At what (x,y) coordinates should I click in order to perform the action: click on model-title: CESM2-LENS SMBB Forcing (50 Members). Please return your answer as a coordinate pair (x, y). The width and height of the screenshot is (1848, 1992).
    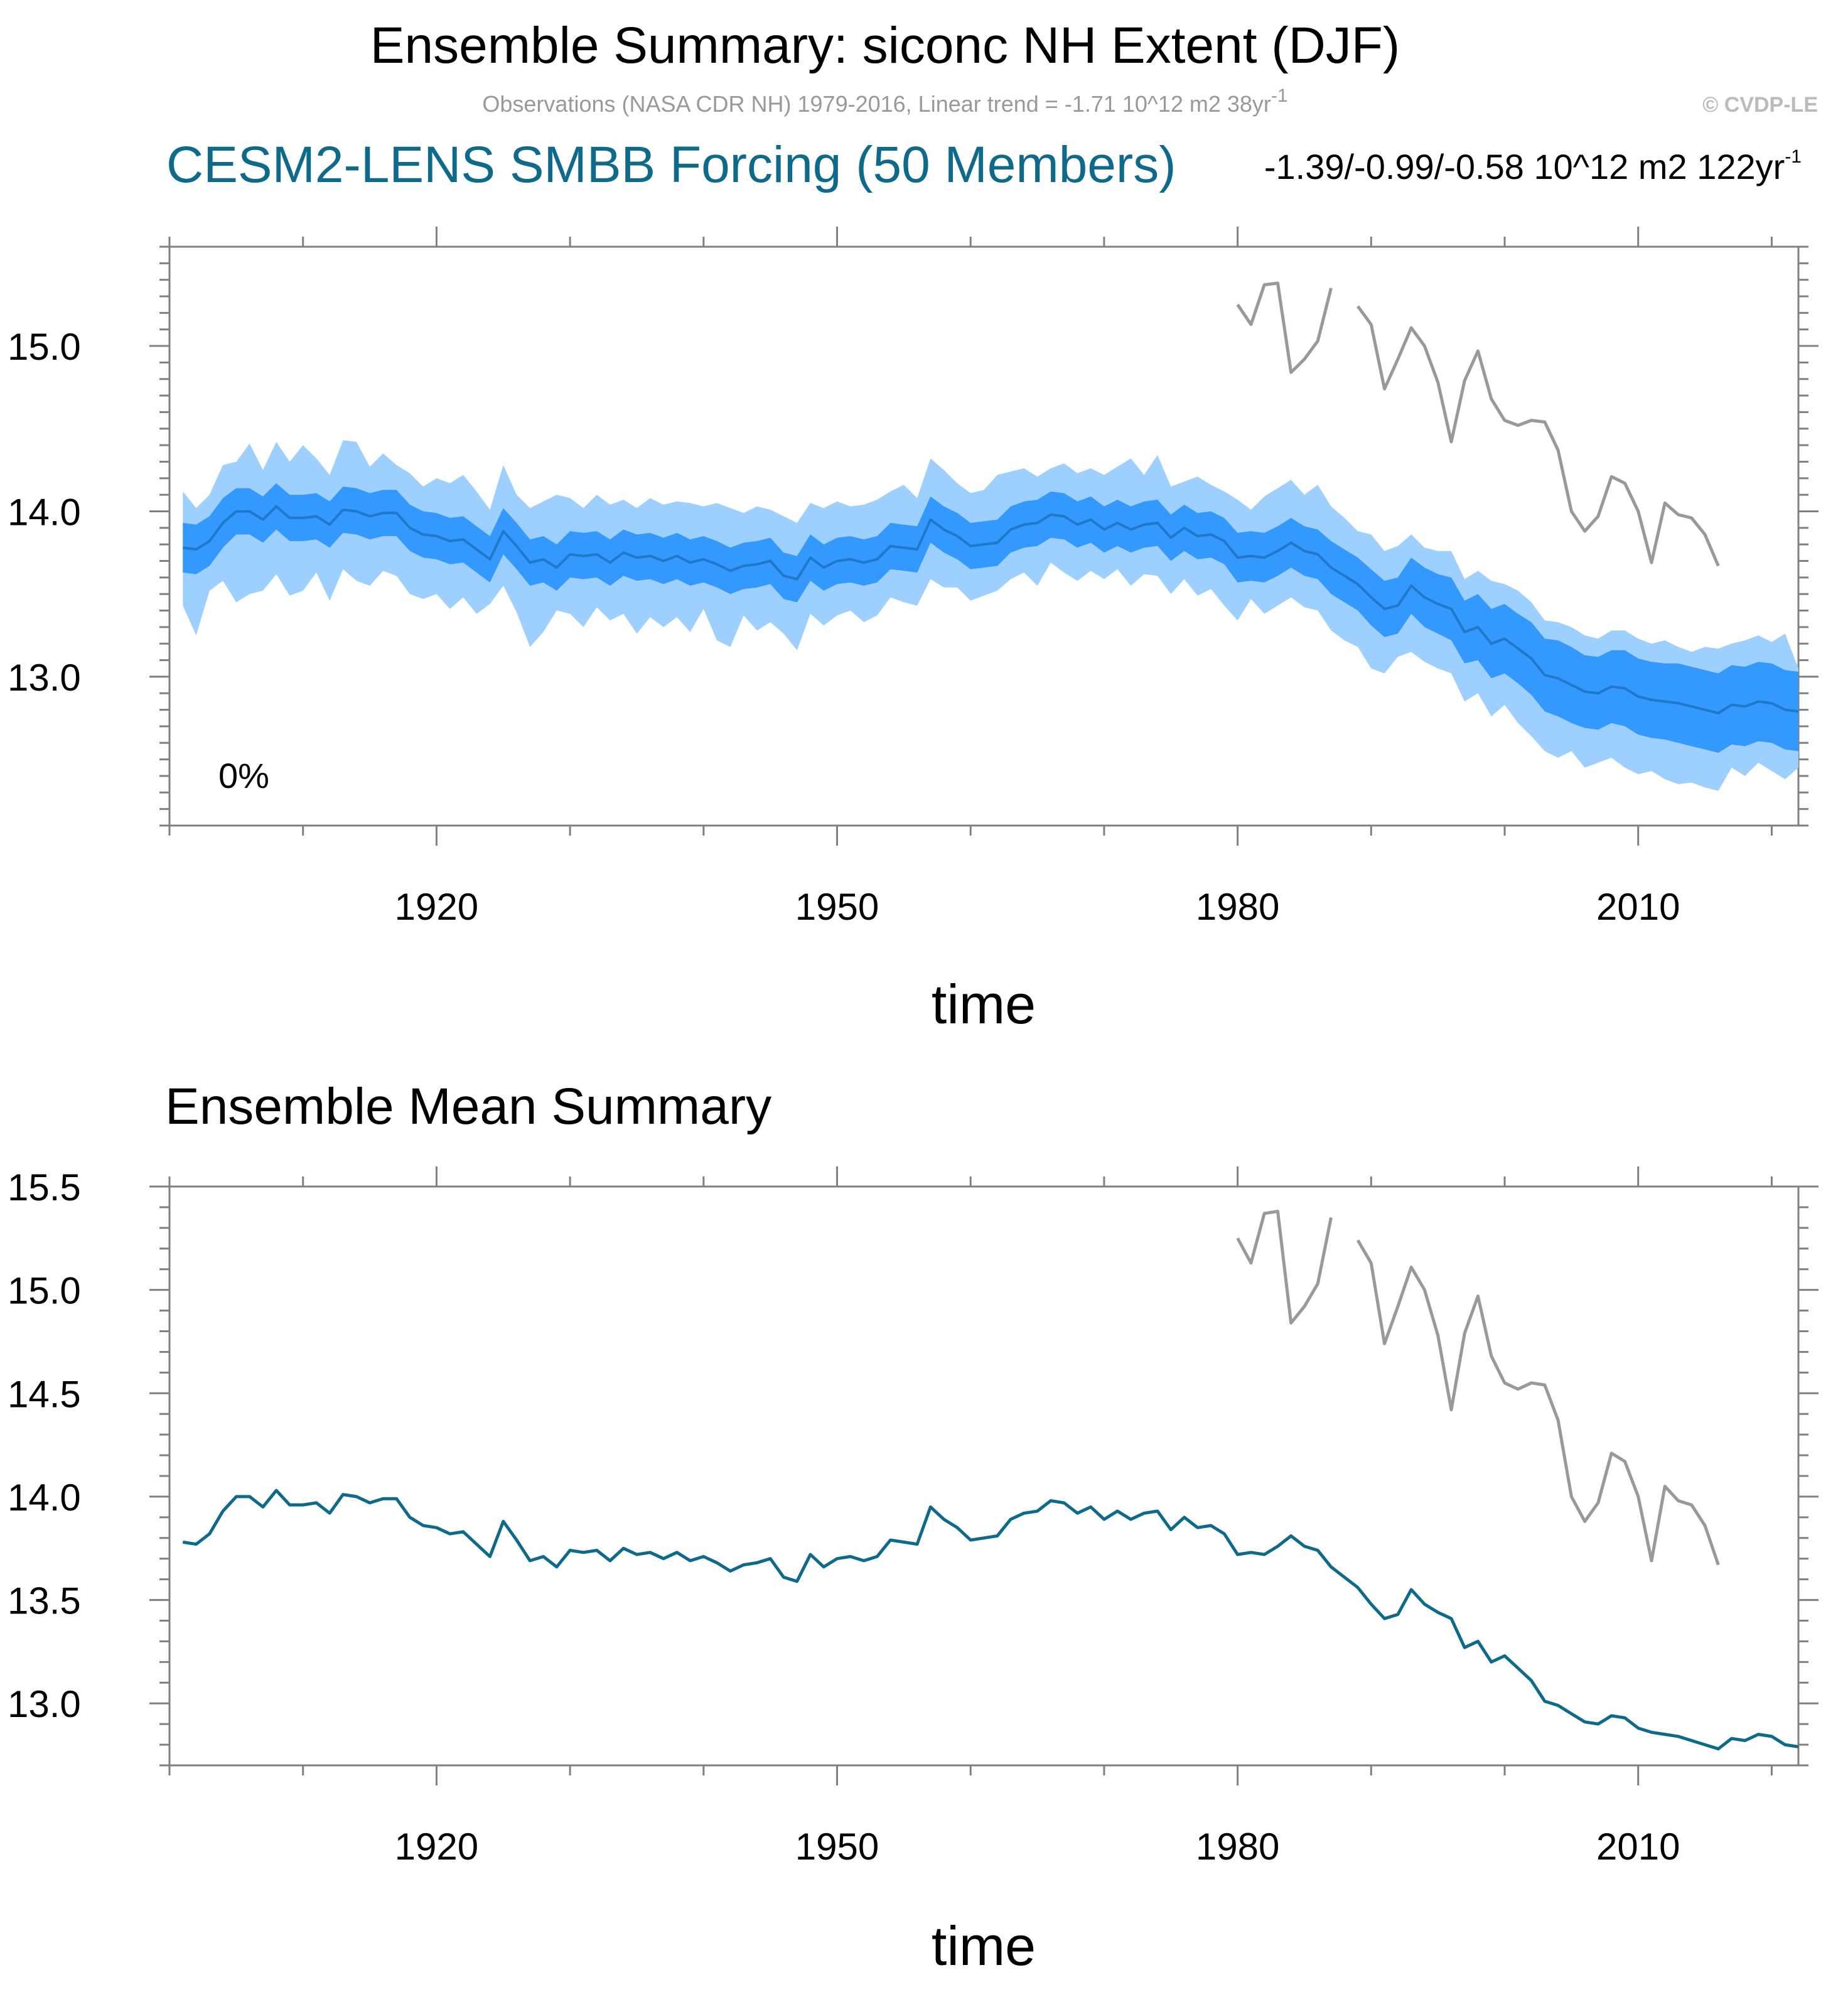
    Looking at the image, I should click on (671, 164).